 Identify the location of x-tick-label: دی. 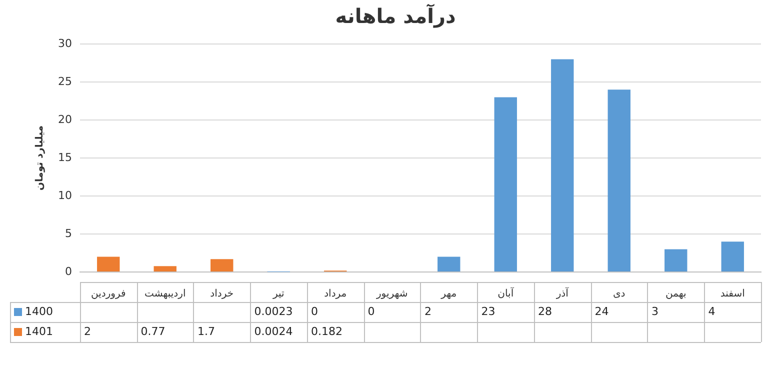
(619, 294).